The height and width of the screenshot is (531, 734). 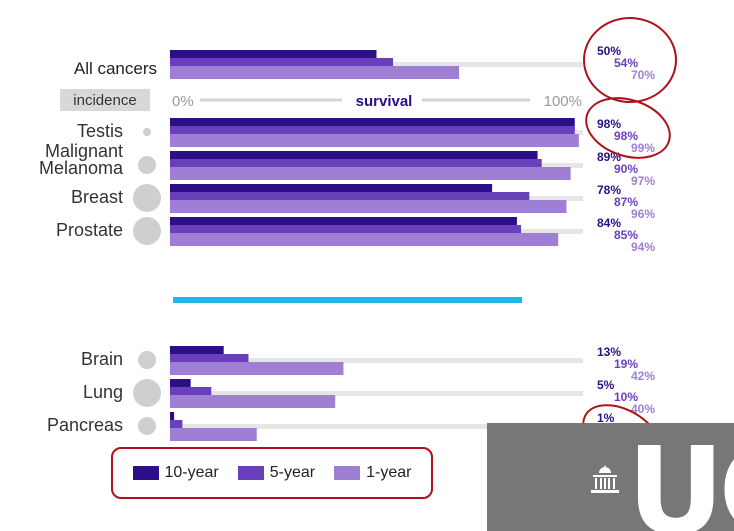 What do you see at coordinates (253, 401) in the screenshot?
I see `row-lung-bar-1-year` at bounding box center [253, 401].